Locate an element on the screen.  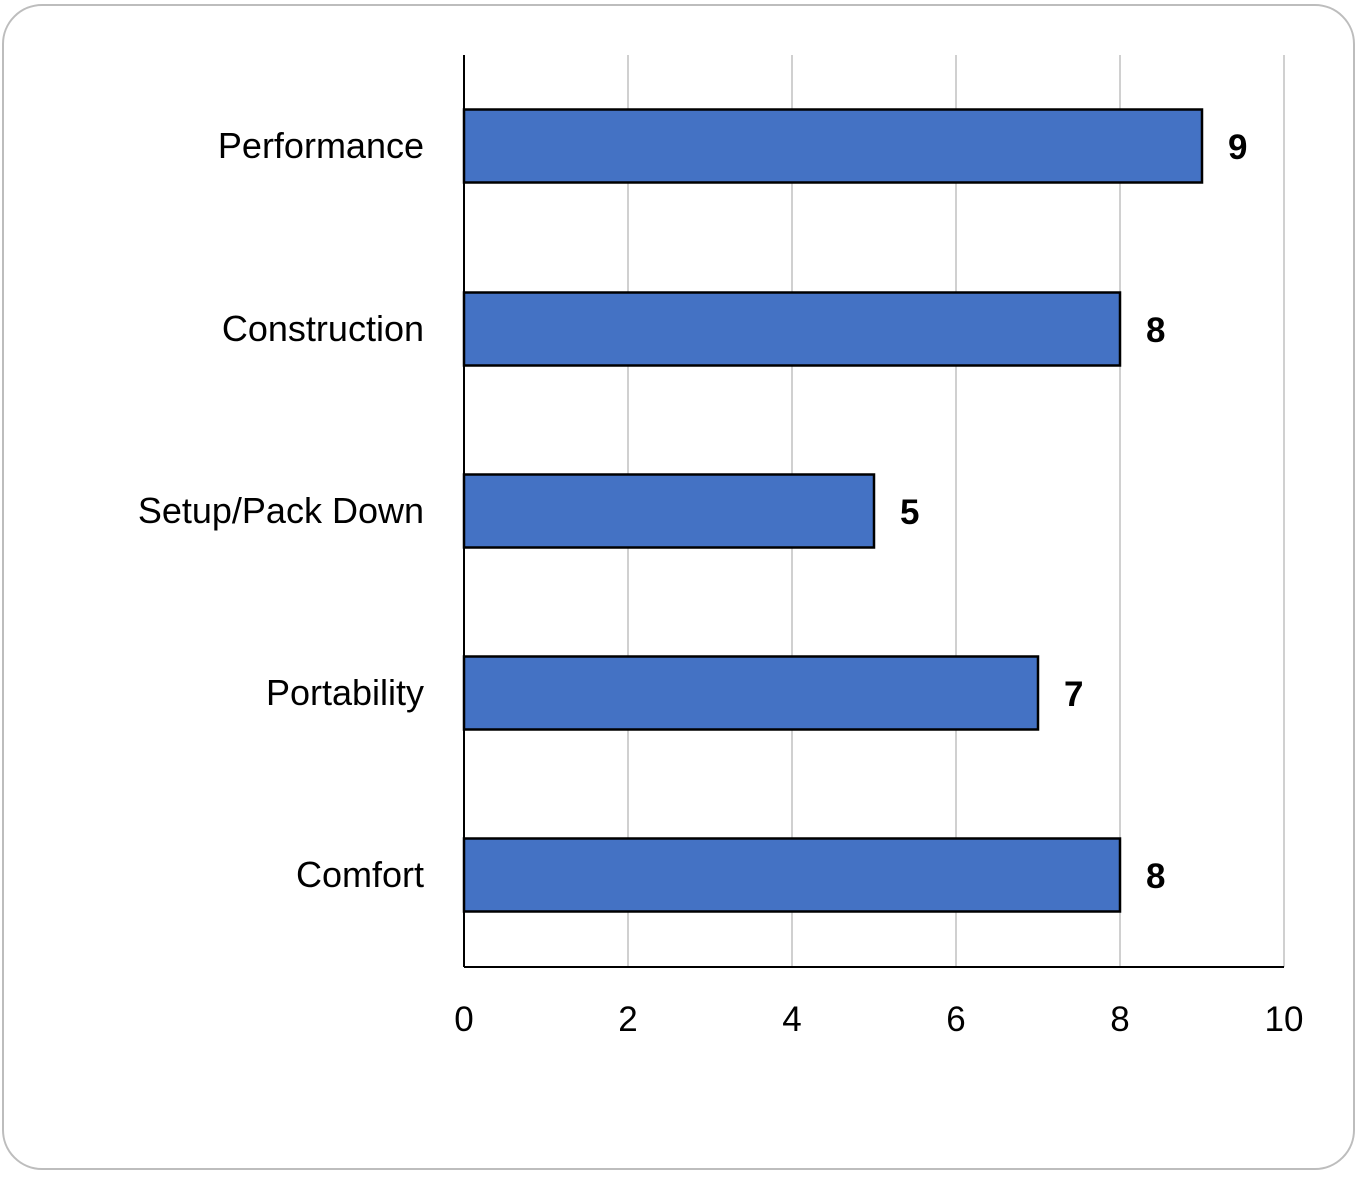
category-label: Comfort is located at coordinates (360, 874).